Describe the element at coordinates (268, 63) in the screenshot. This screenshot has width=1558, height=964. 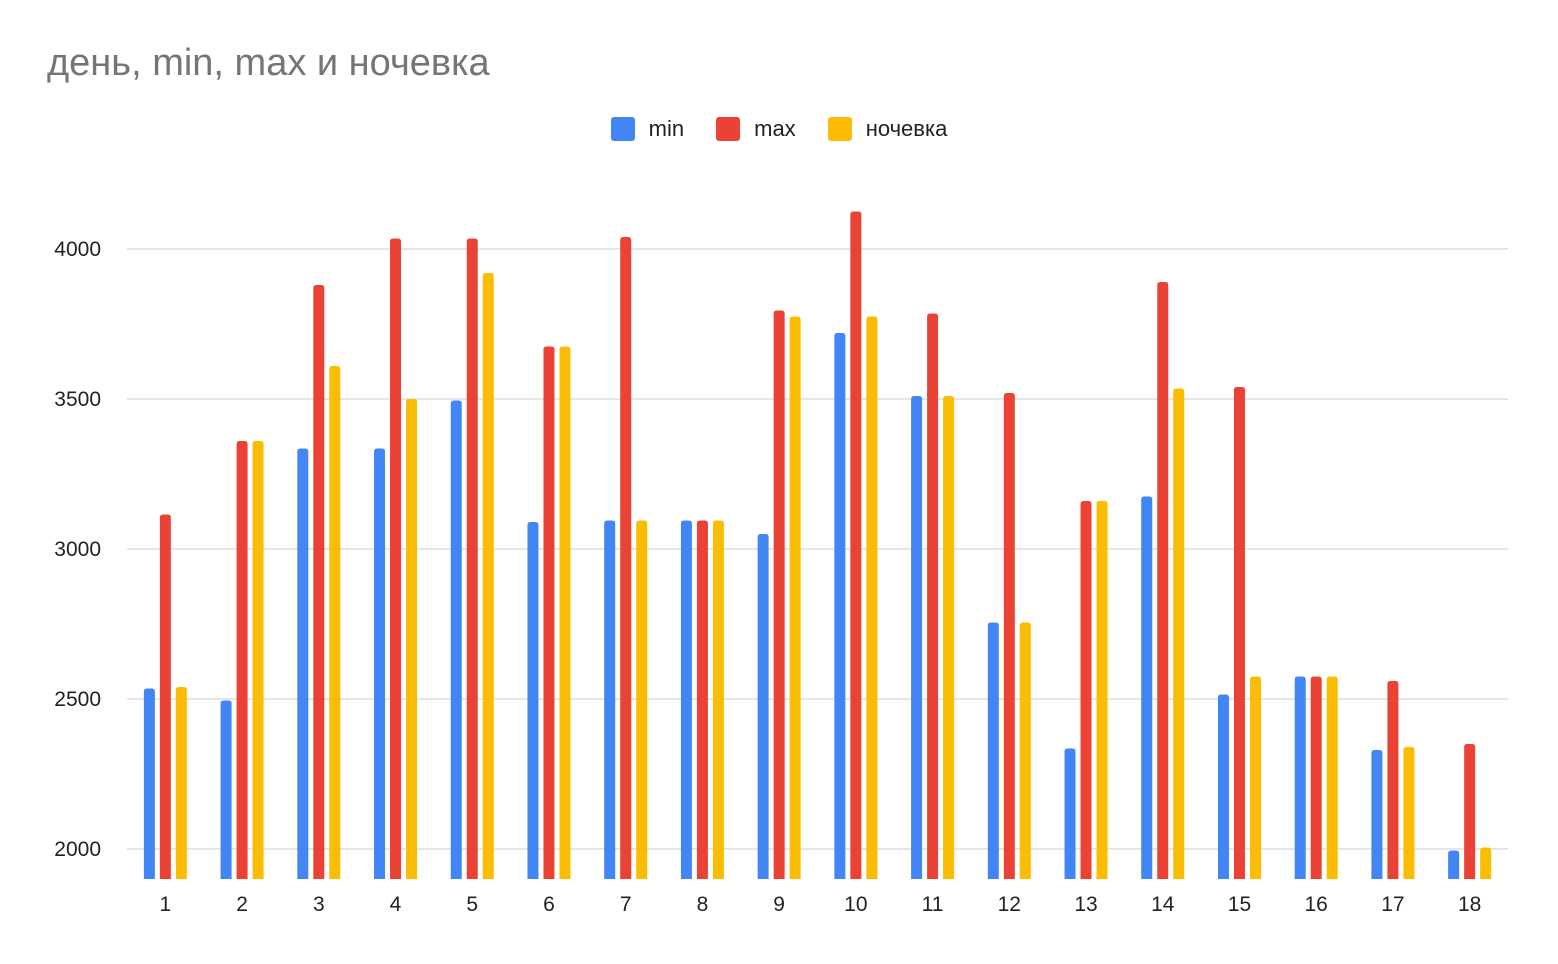
I see `chart-title: день, min, max и ночевка` at that location.